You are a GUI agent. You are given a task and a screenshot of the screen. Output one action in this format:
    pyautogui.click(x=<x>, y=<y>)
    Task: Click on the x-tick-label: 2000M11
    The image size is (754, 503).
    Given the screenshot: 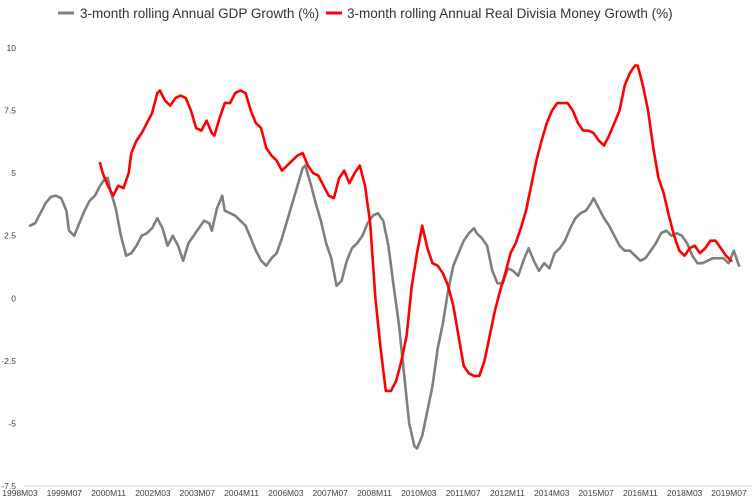 What is the action you would take?
    pyautogui.click(x=108, y=493)
    